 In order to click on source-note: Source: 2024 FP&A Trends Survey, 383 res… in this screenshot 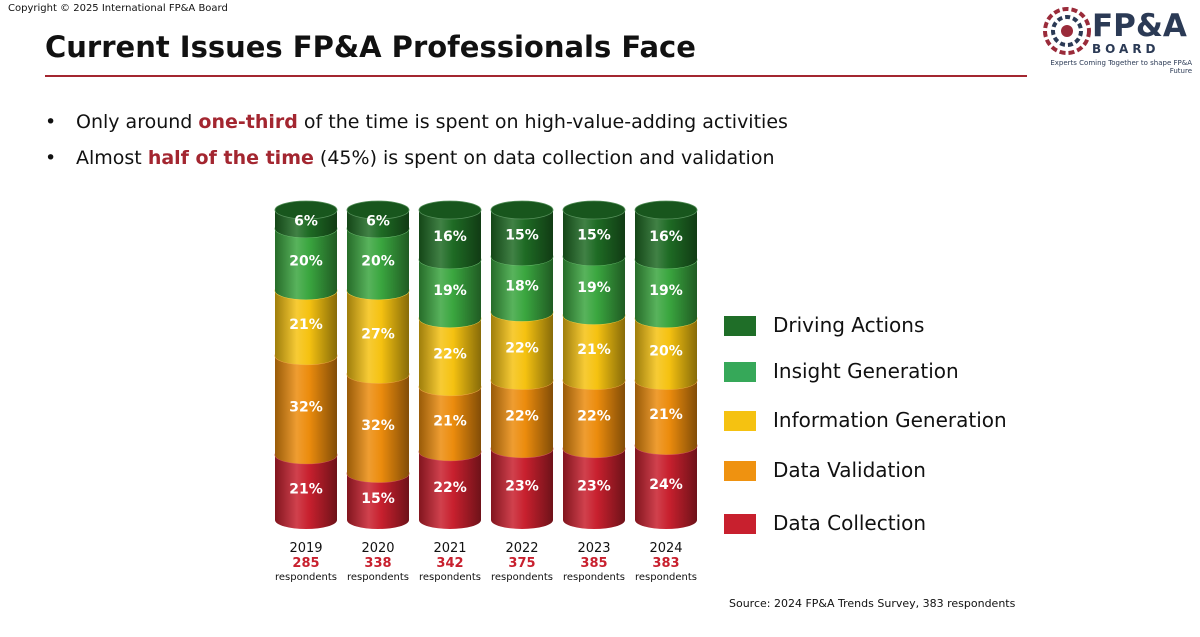, I will do `click(872, 603)`.